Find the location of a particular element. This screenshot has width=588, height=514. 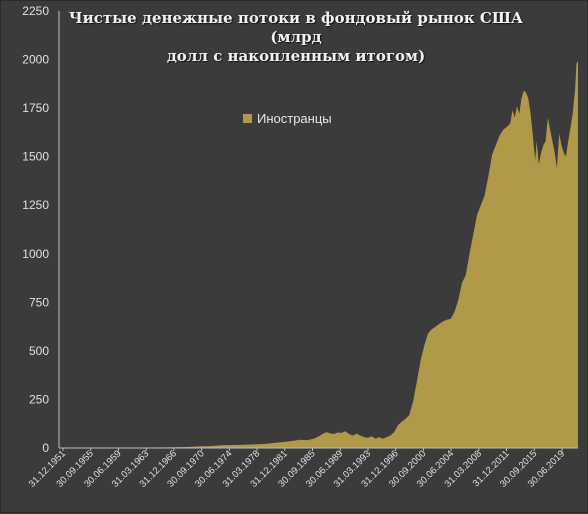

y-tick-label: 1250 is located at coordinates (35, 205).